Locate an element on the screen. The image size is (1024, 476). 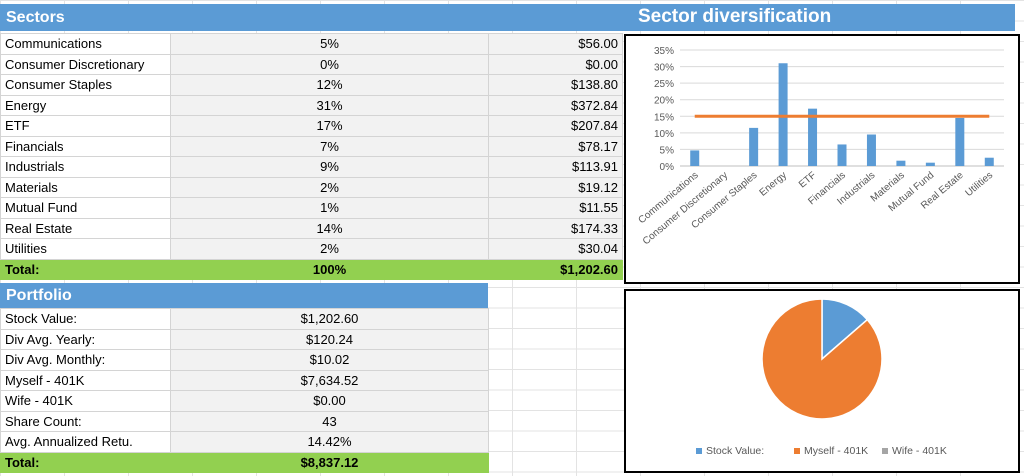
y-tick-label: 25% is located at coordinates (664, 84).